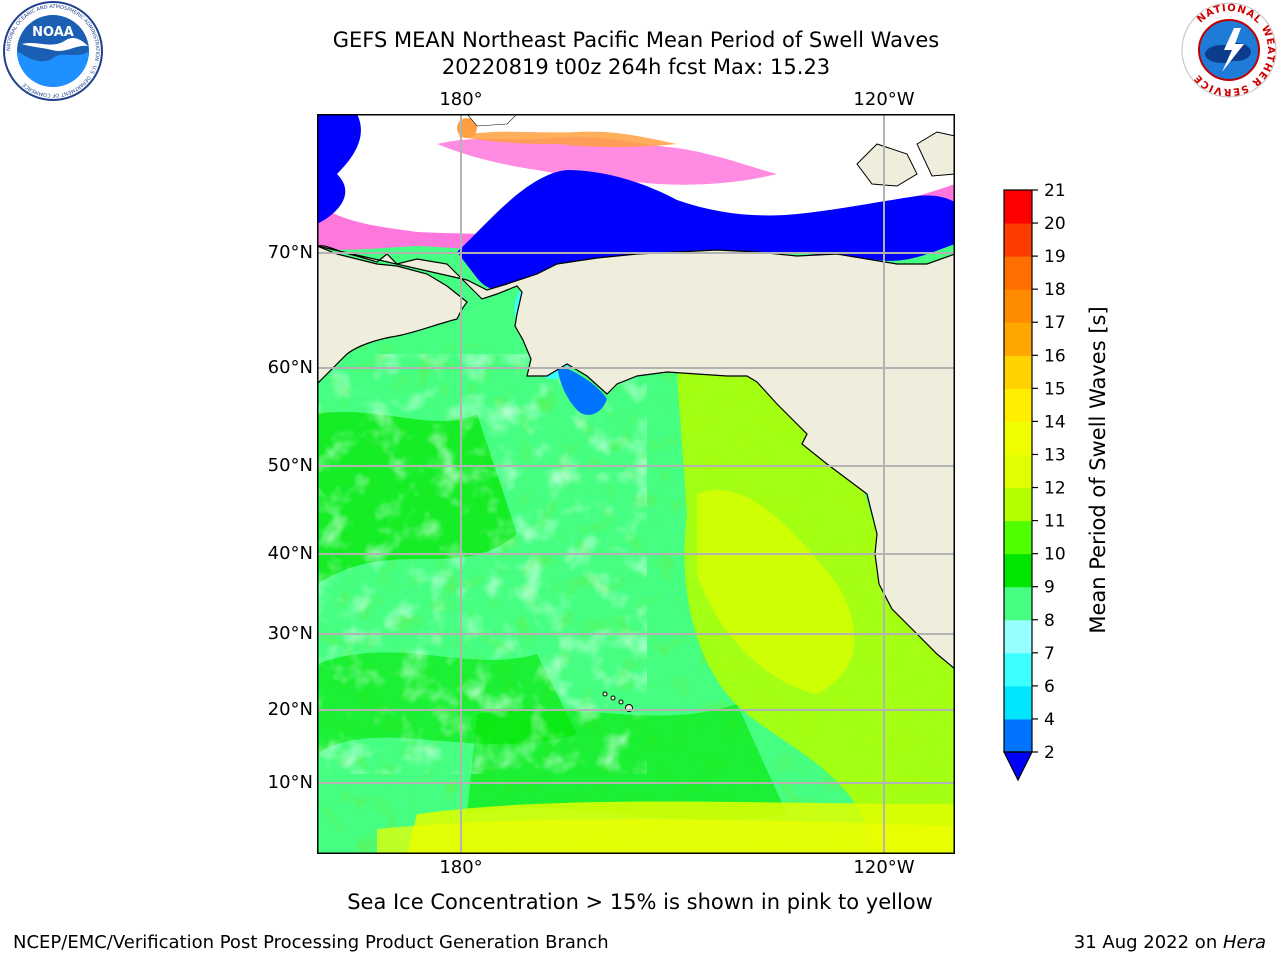 Image resolution: width=1280 pixels, height=960 pixels. Describe the element at coordinates (1049, 654) in the screenshot. I see `colorbar-tick-label: 7` at that location.